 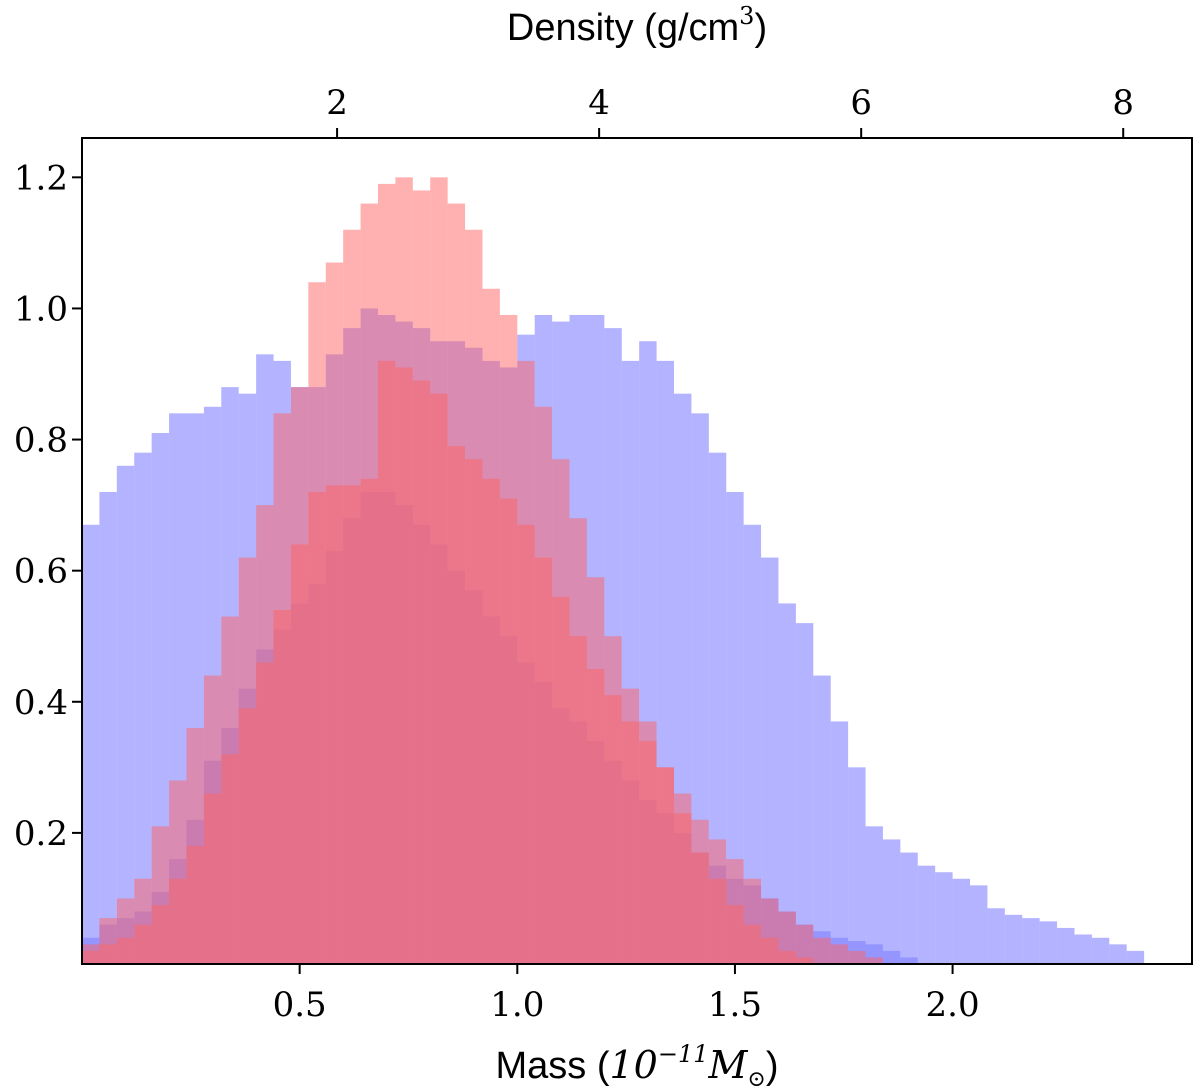 What do you see at coordinates (756, 1078) in the screenshot?
I see `x-axis-title-subscript: ⊙` at bounding box center [756, 1078].